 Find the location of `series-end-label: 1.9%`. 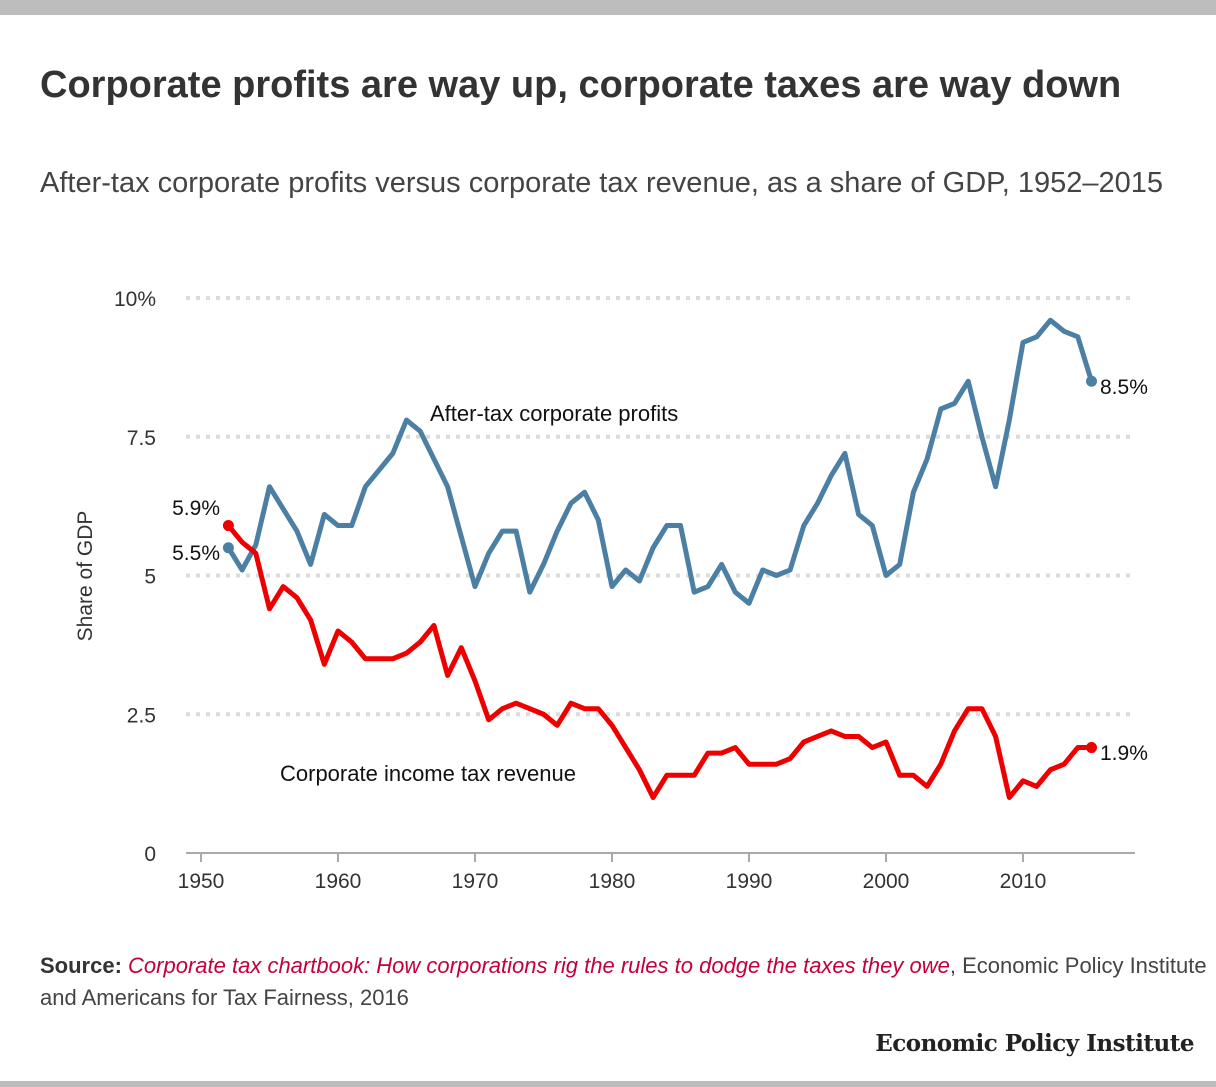

series-end-label: 1.9% is located at coordinates (1124, 753).